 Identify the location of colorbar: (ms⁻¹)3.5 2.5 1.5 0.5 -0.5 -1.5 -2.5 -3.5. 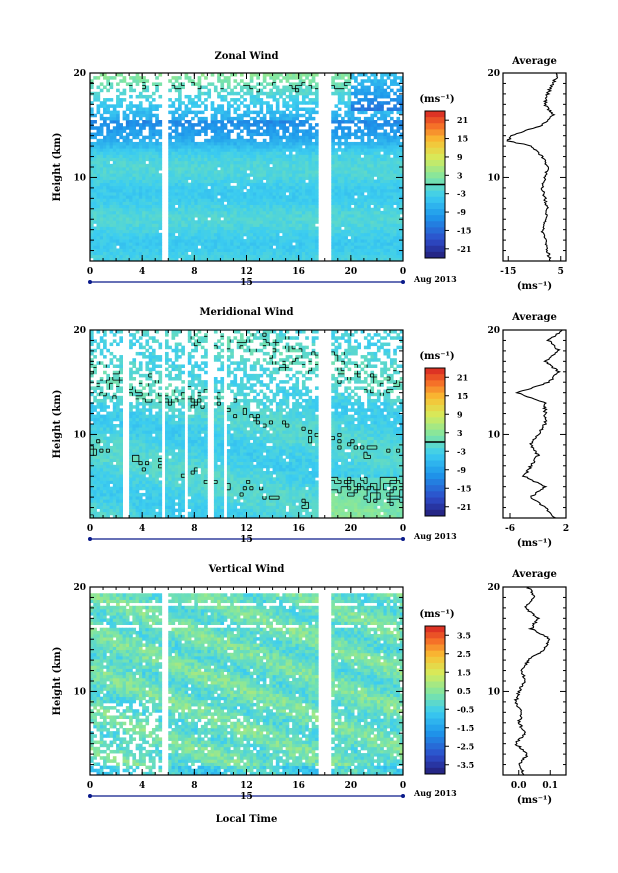
(446, 692).